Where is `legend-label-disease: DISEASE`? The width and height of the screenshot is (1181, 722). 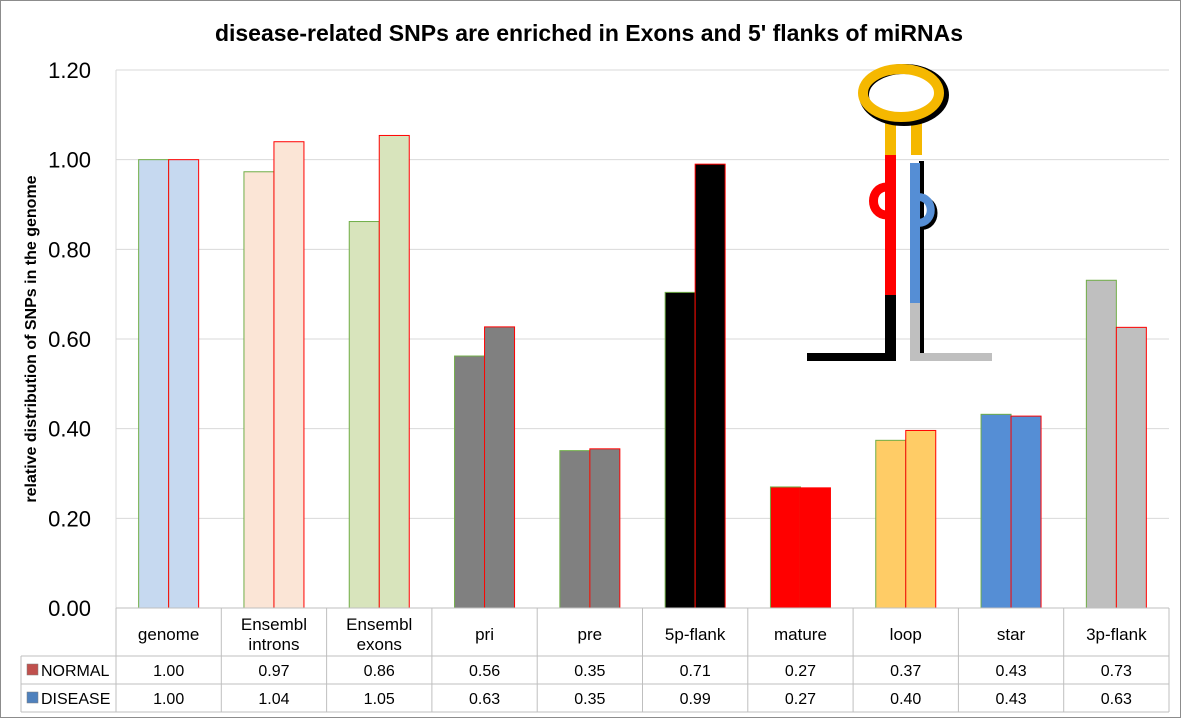 legend-label-disease: DISEASE is located at coordinates (75, 699).